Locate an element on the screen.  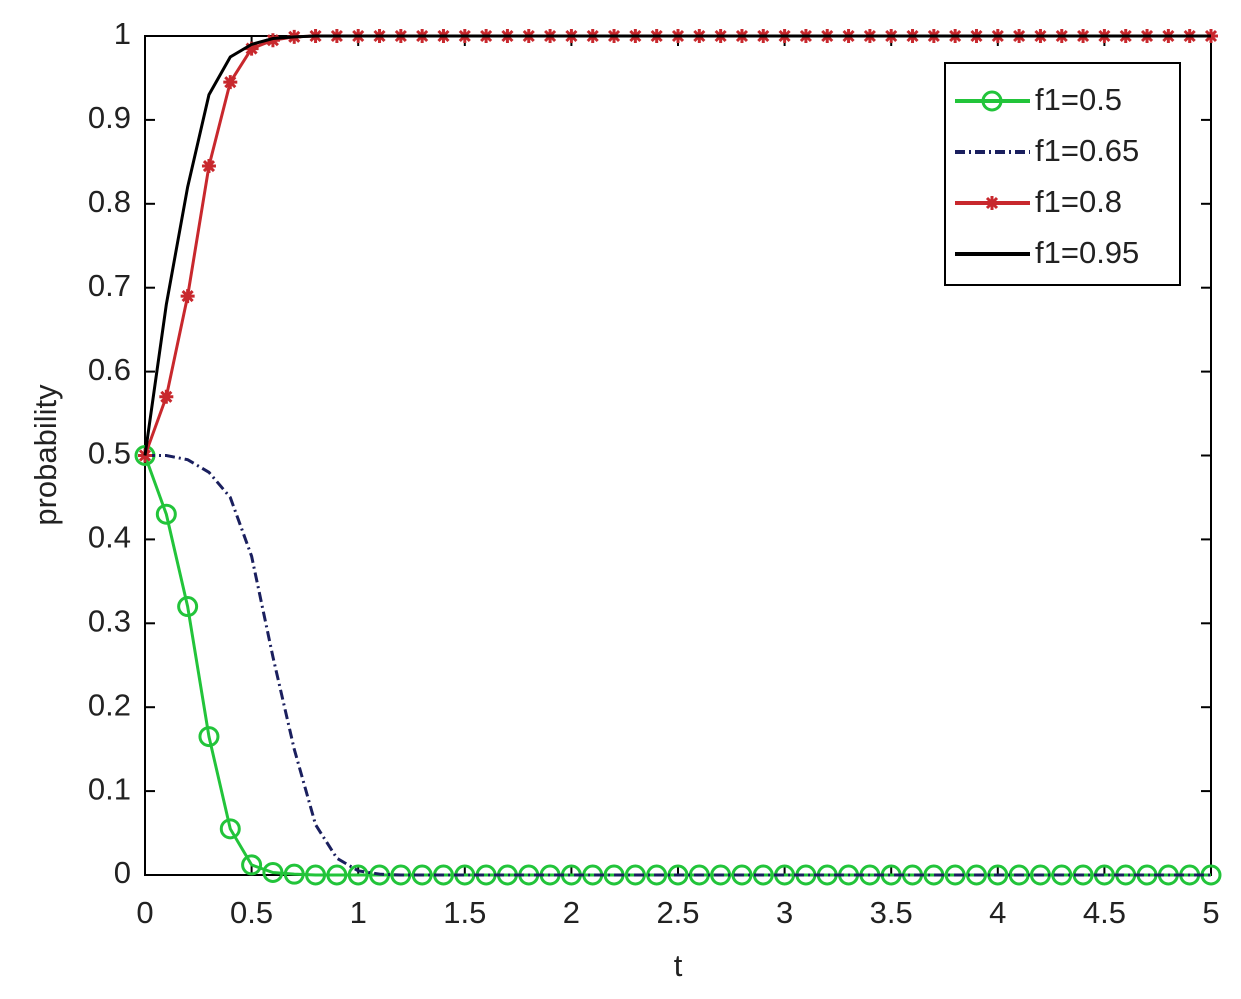
y-tick-label: 0.2 is located at coordinates (109, 704).